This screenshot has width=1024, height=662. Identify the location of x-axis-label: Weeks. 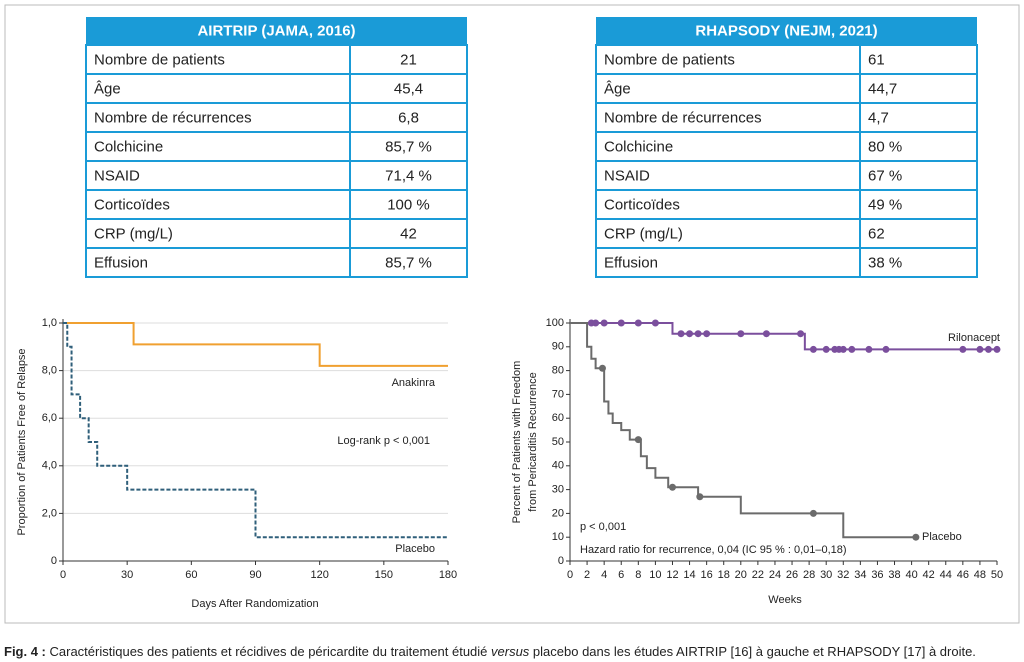
(785, 600).